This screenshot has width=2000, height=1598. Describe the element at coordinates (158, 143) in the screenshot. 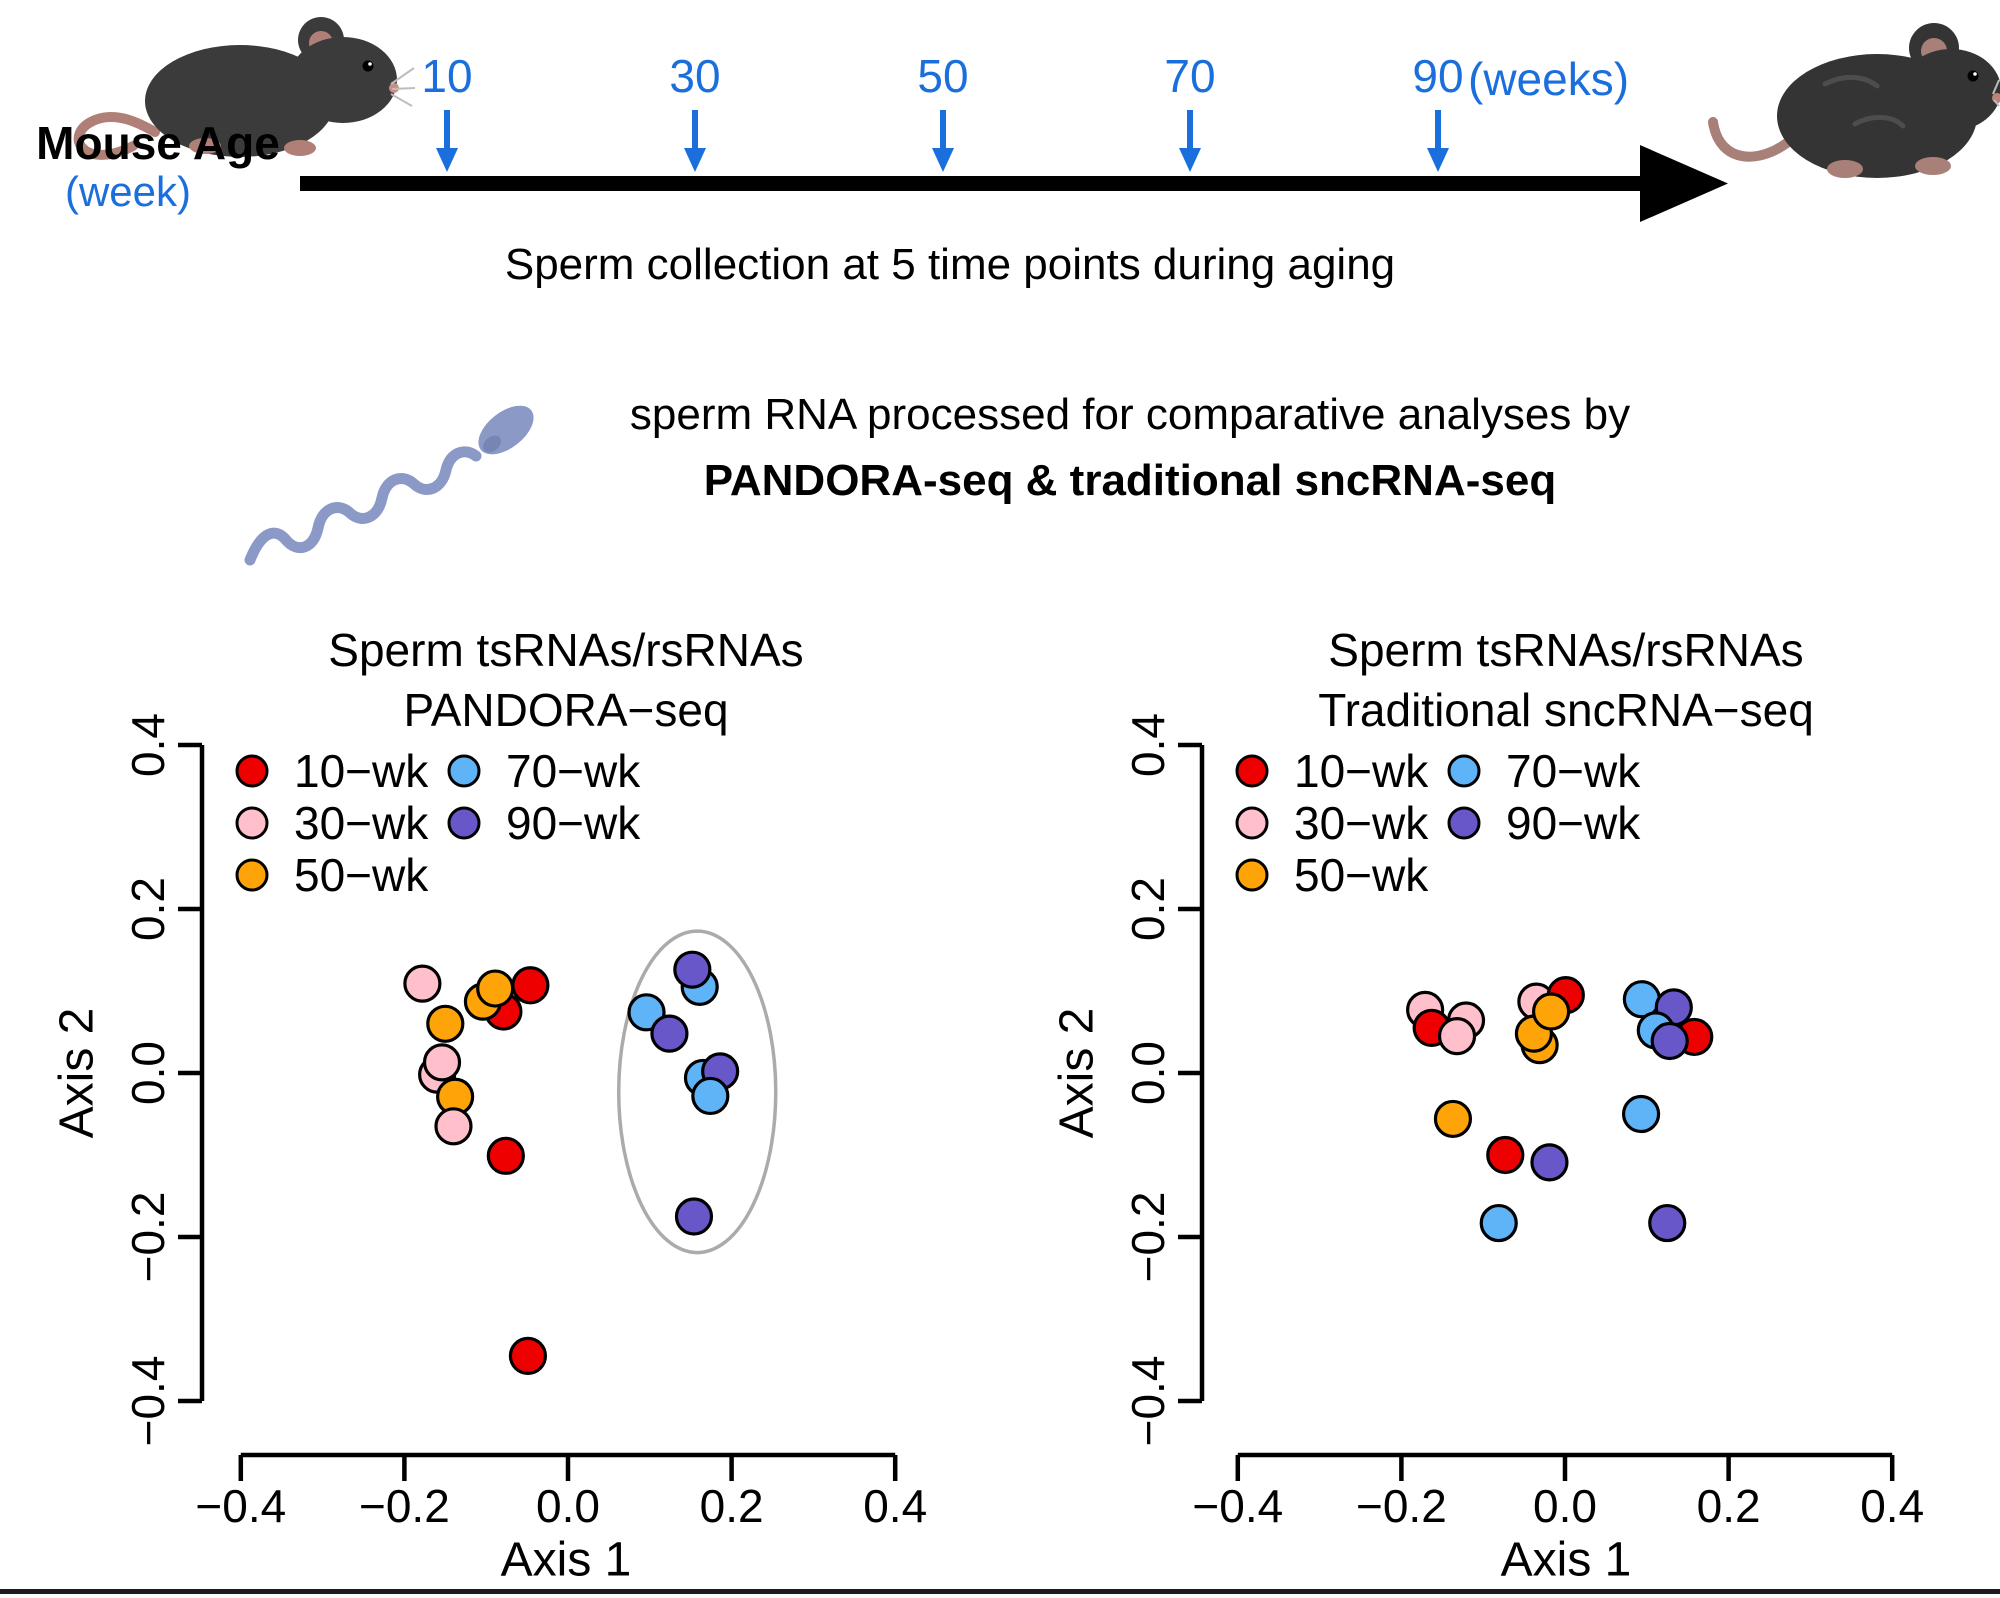

I see `timeline-axis-label: Mouse Age` at that location.